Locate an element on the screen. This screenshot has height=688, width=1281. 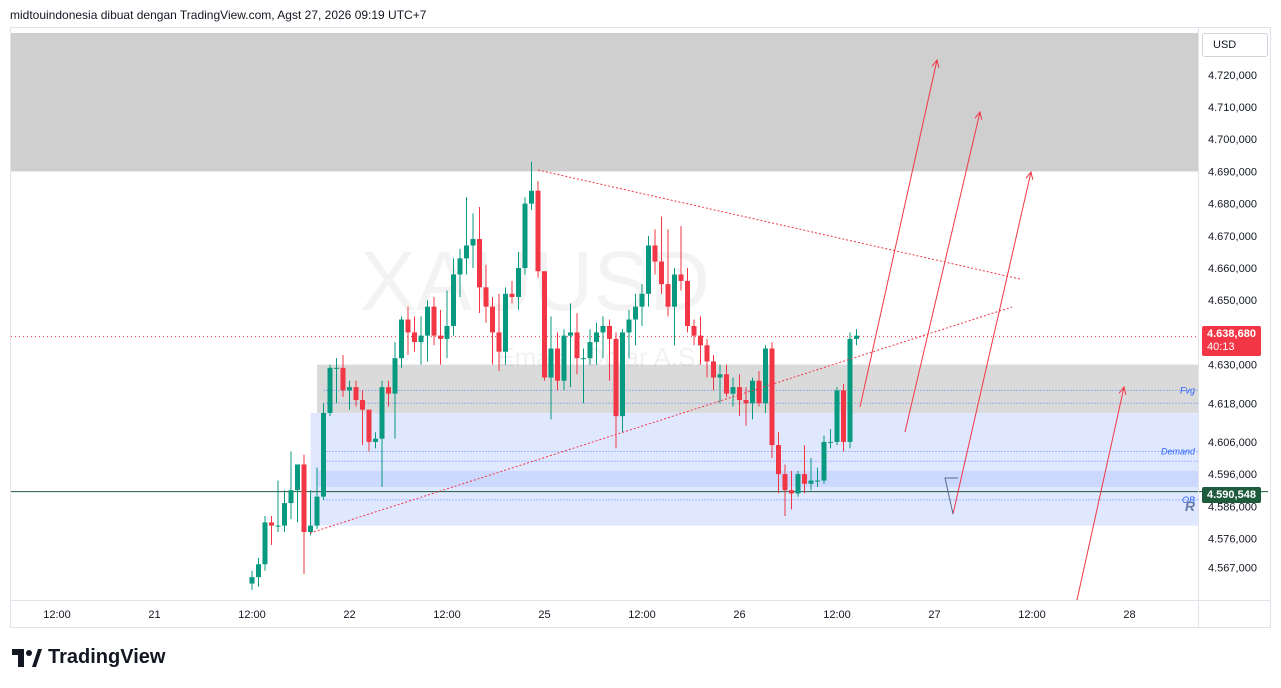
last-price-label: 4.638,680 40:13 is located at coordinates (1231, 341).